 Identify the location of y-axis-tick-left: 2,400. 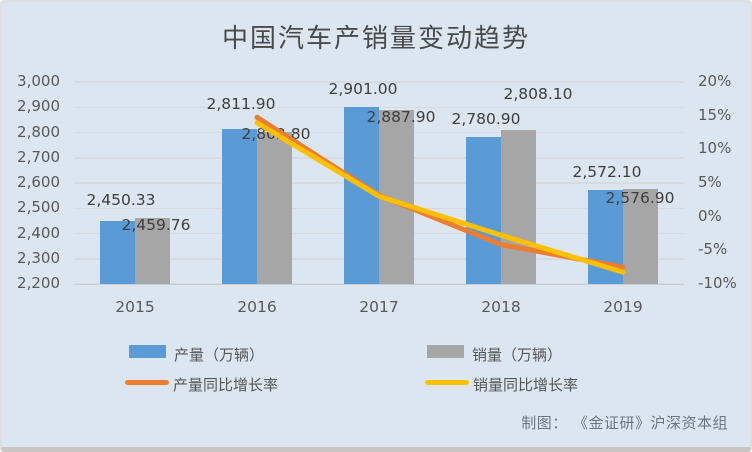
(38, 232).